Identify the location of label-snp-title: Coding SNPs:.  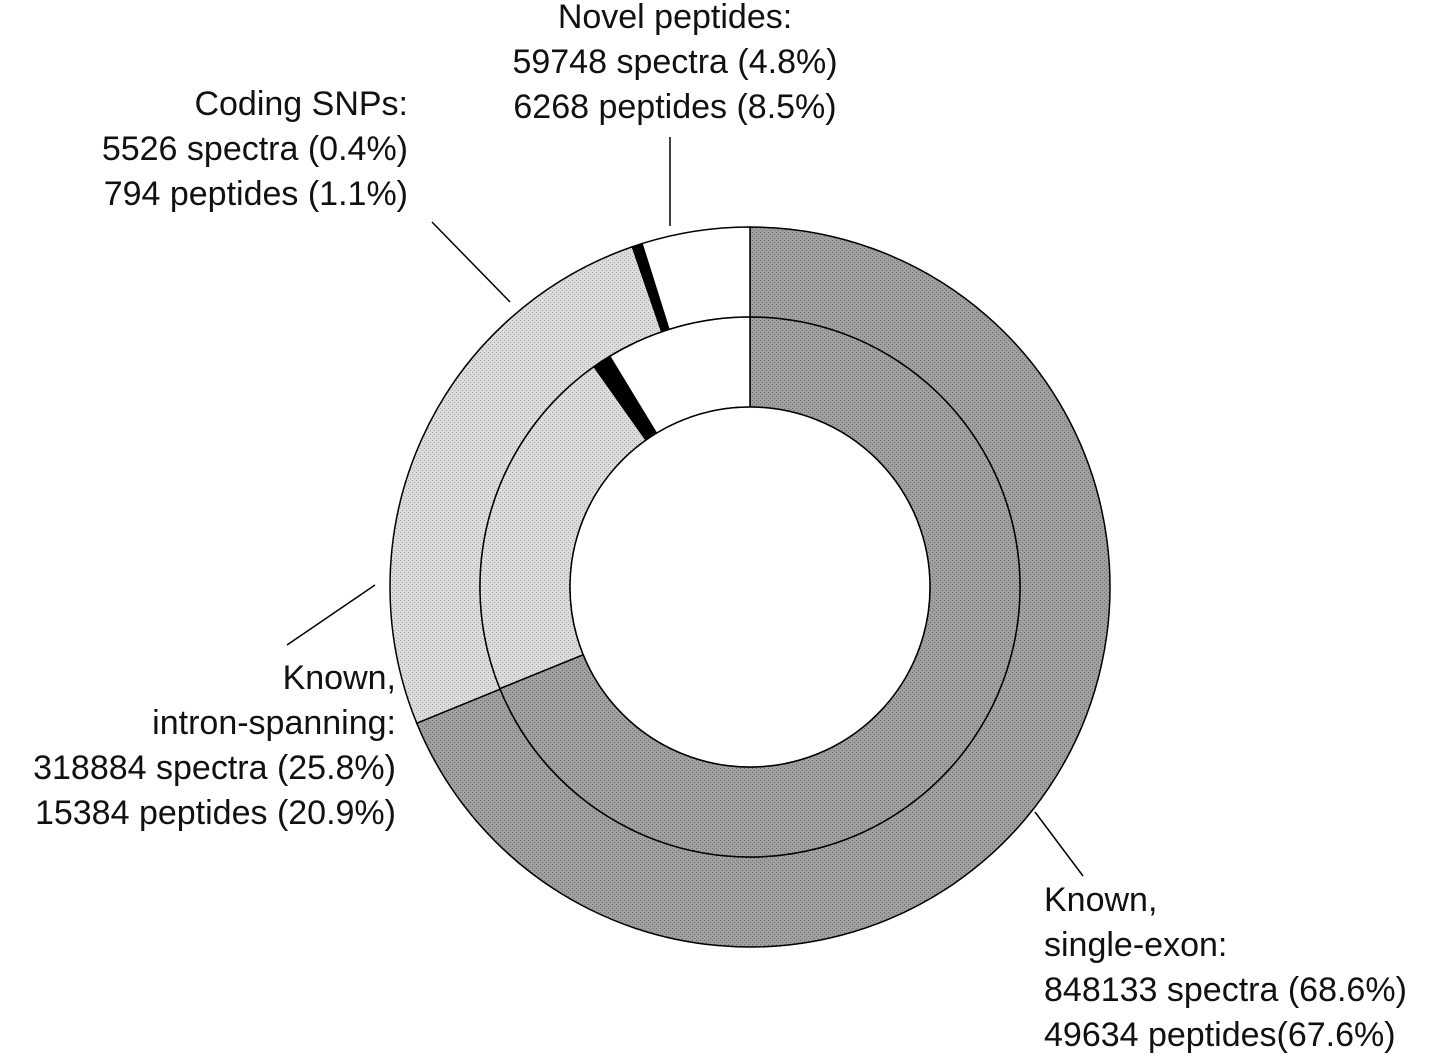
(301, 104).